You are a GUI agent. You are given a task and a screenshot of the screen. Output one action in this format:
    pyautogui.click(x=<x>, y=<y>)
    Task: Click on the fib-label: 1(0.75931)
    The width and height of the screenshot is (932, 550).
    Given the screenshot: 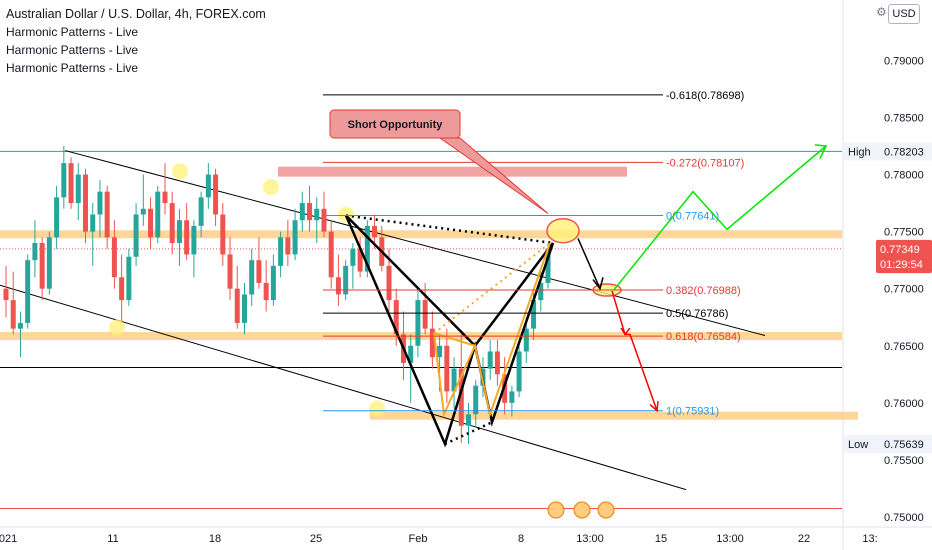 What is the action you would take?
    pyautogui.click(x=692, y=412)
    